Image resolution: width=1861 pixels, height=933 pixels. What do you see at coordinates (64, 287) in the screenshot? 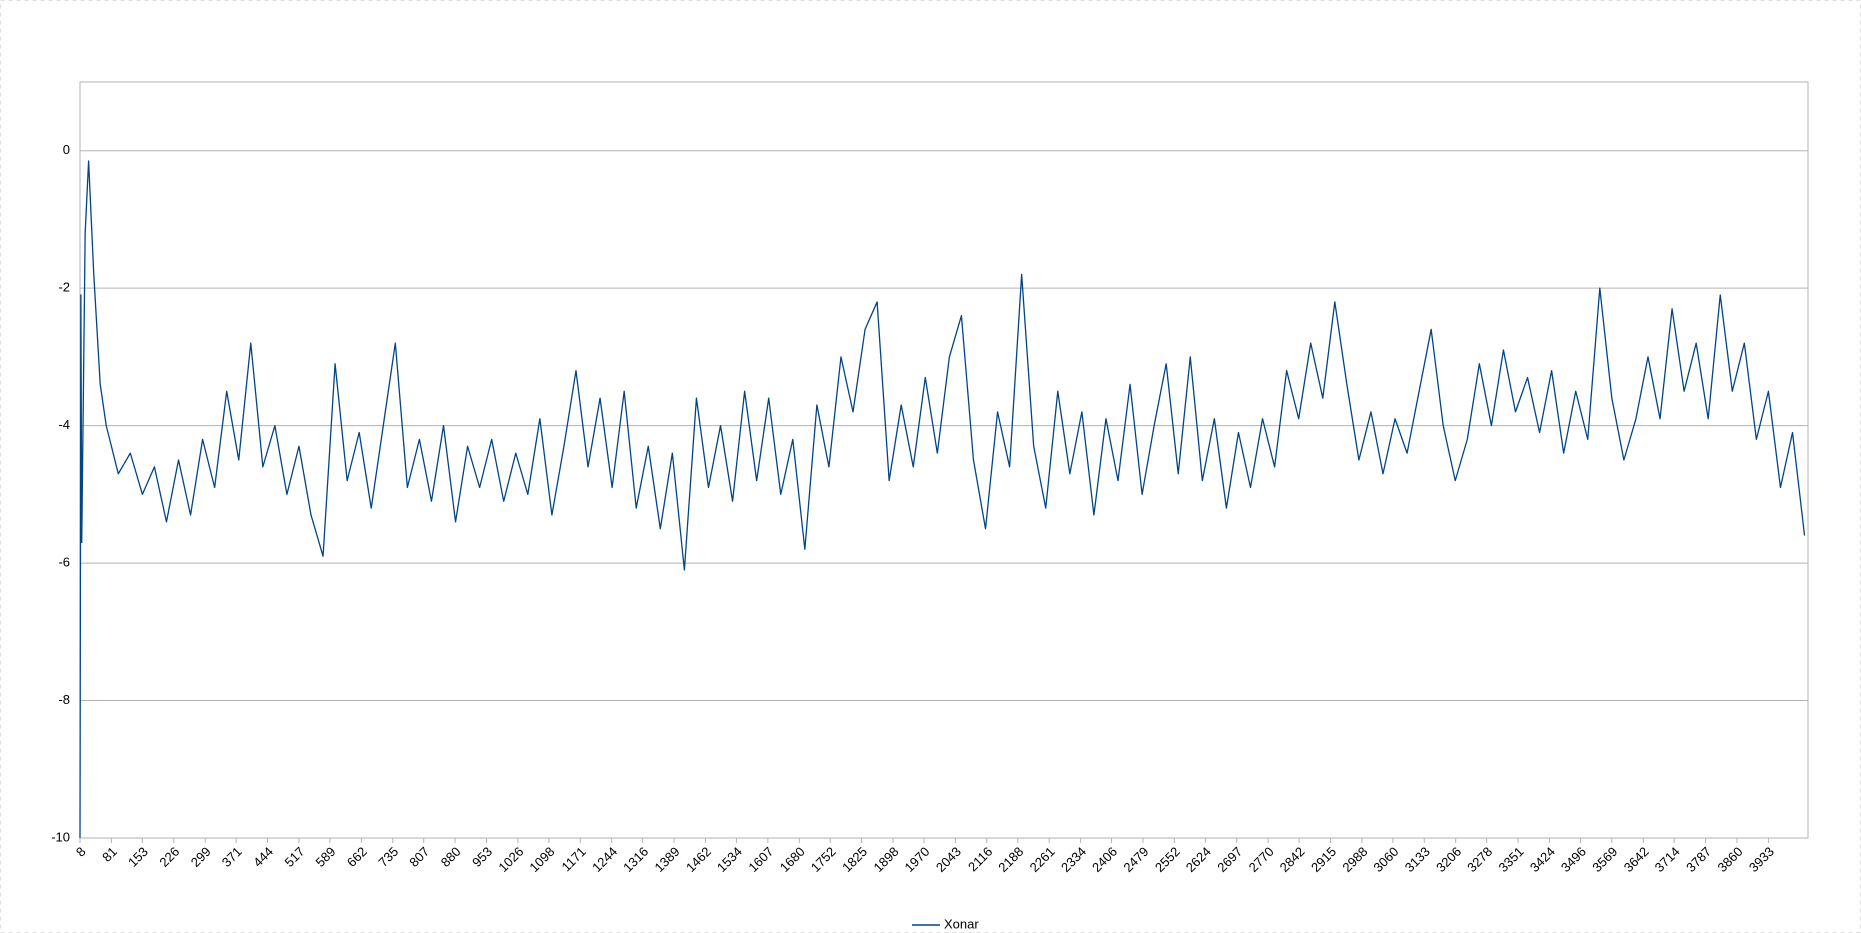
I see `y-tick-label: -2` at bounding box center [64, 287].